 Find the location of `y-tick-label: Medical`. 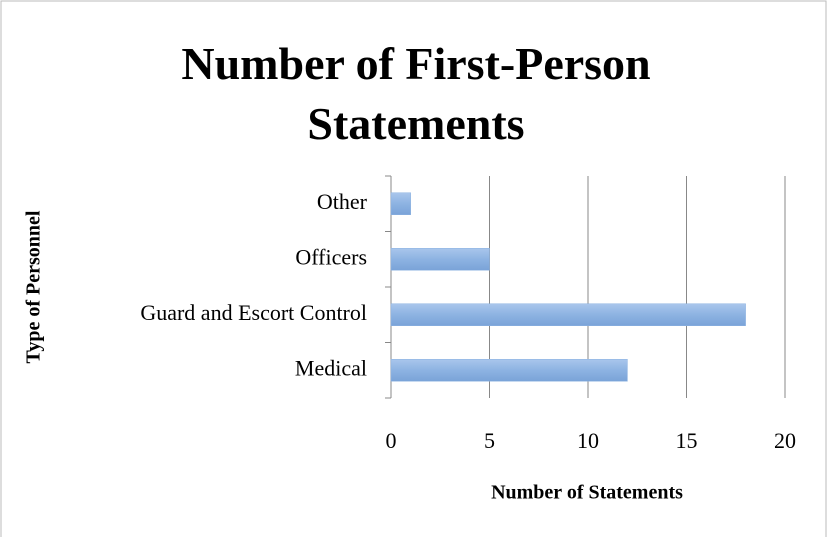

y-tick-label: Medical is located at coordinates (331, 367).